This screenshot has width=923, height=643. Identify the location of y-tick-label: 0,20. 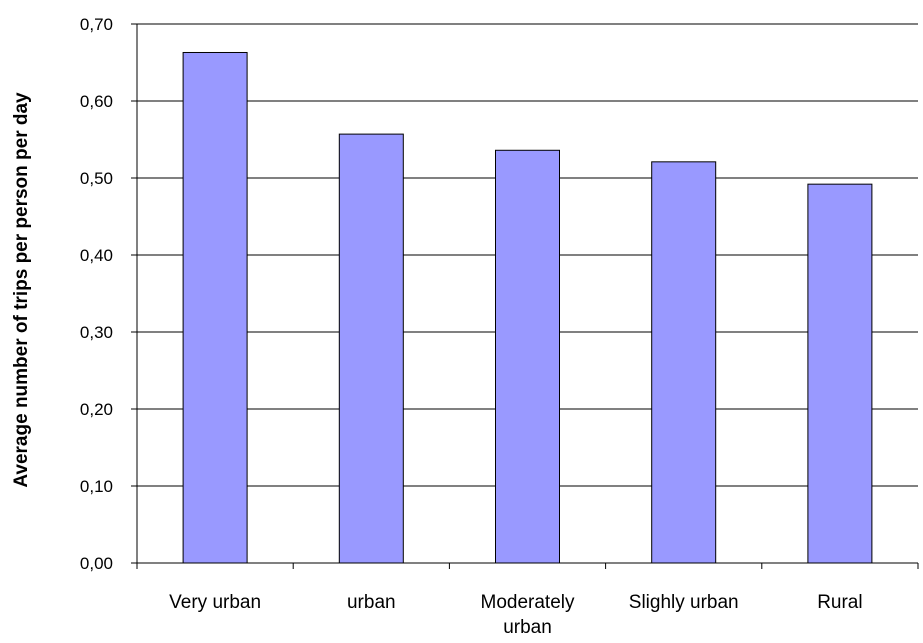
(96, 409).